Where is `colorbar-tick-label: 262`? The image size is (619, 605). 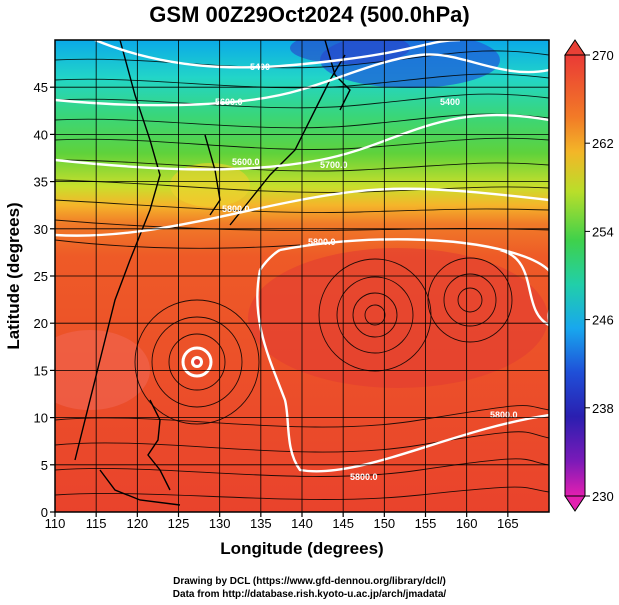 colorbar-tick-label: 262 is located at coordinates (603, 143).